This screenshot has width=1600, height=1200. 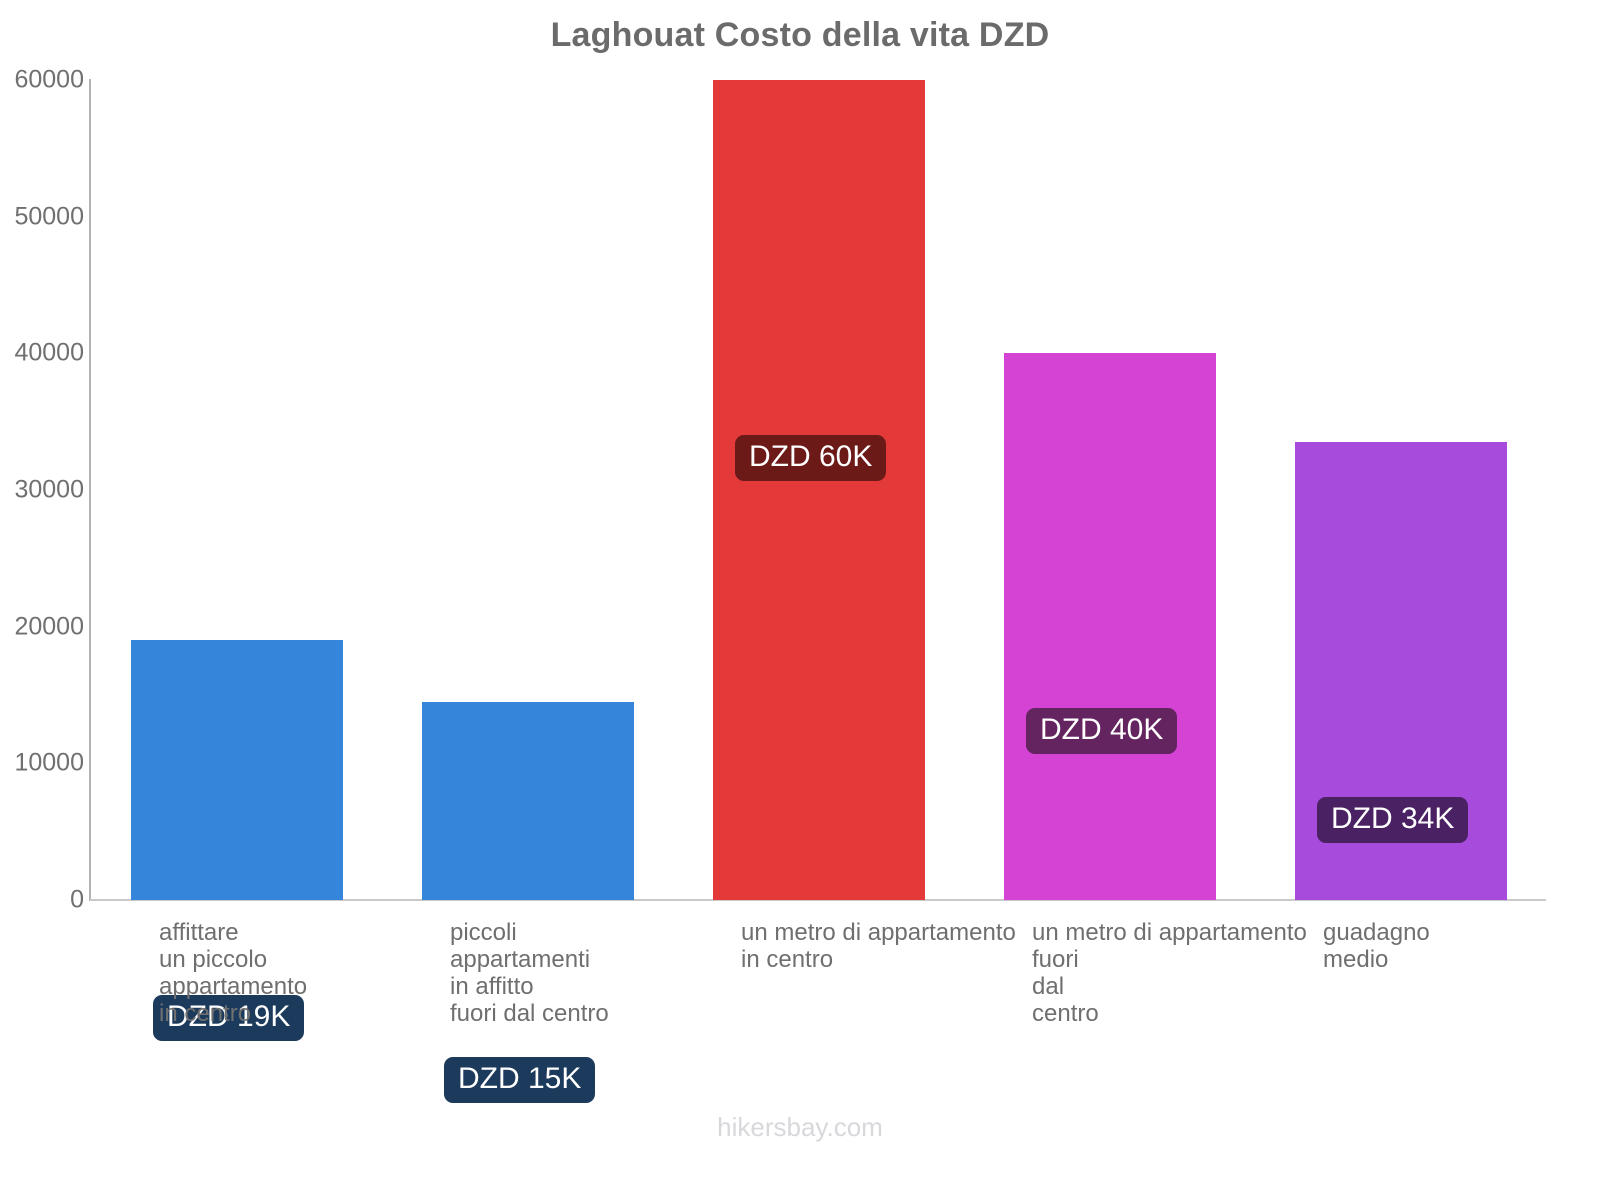 I want to click on y-axis-tick-labels: 60000 50000 40000 30000 20000 10000 0, so click(x=42, y=600).